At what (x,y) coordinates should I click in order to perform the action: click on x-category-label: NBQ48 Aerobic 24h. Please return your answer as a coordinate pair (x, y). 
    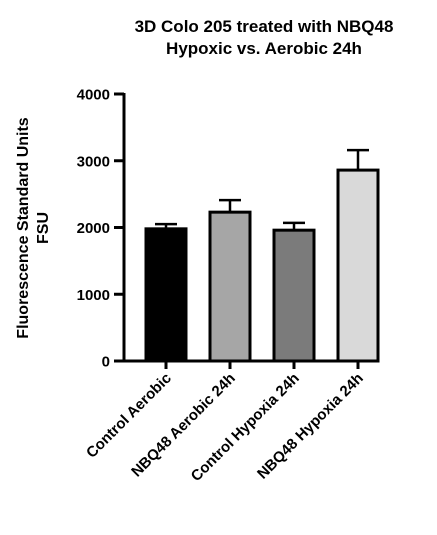
    Looking at the image, I should click on (183, 425).